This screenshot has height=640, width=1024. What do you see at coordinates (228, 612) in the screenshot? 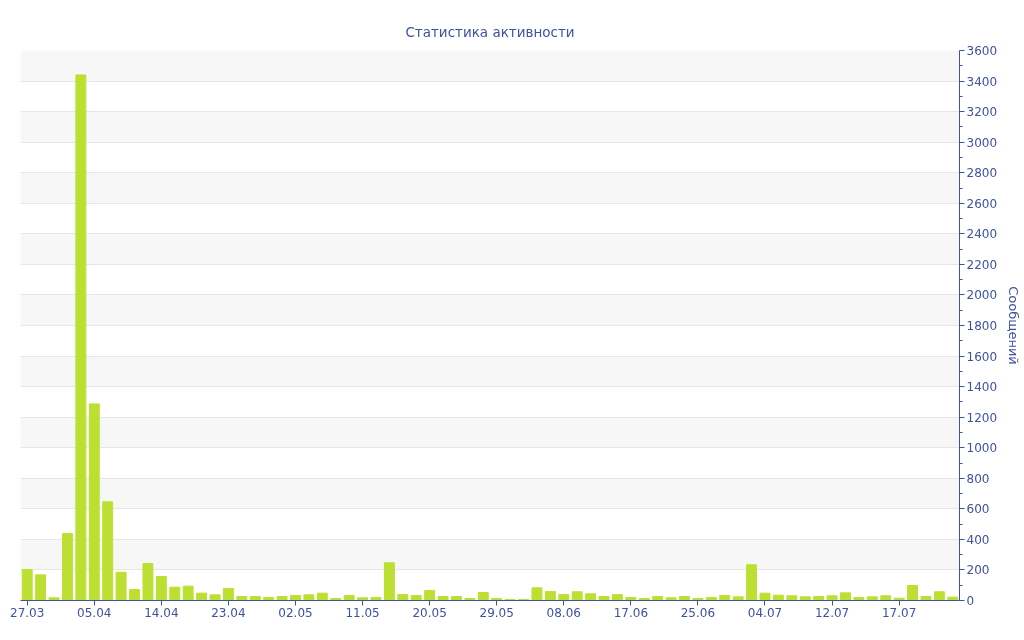
I see `x-tick-label: 23.04` at bounding box center [228, 612].